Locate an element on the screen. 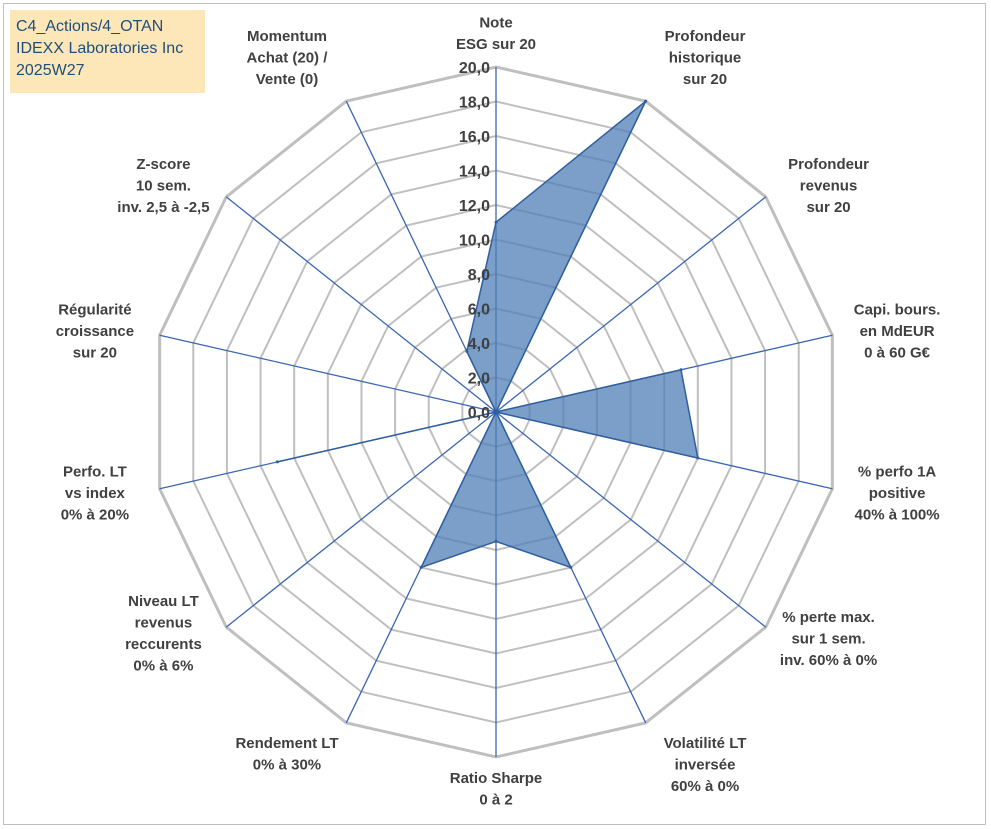 The image size is (991, 829). axis-label-13-line-2: Vente (0) is located at coordinates (287, 79).